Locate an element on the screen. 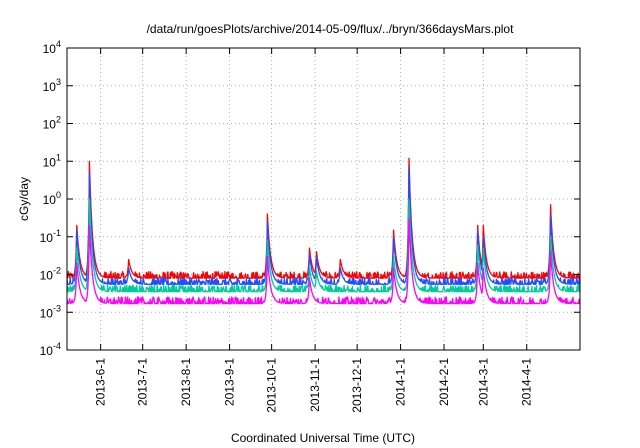  x-tick-label: 2013-10-1 is located at coordinates (272, 385).